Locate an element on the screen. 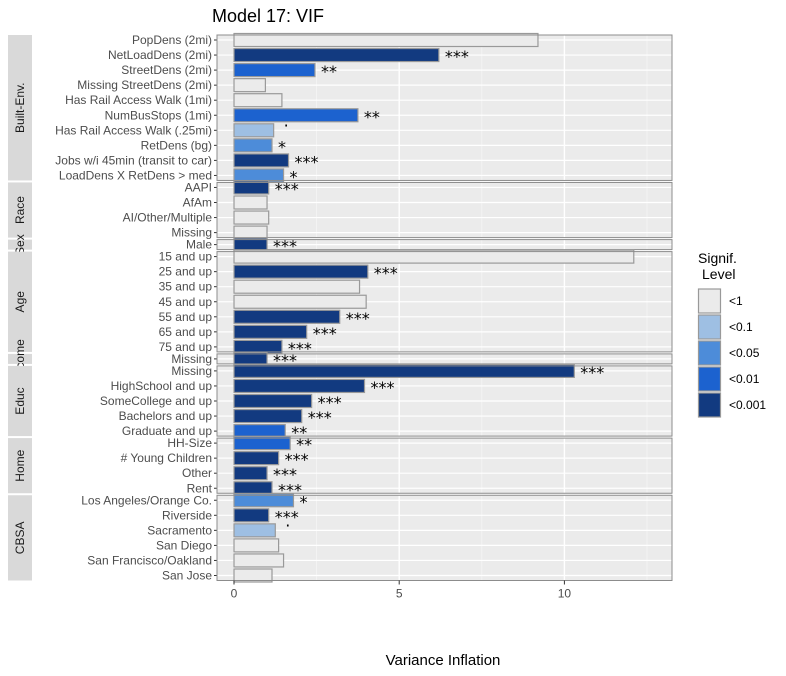 This screenshot has height=676, width=786. category-label-popdens-2mi: PopDens (2mi) is located at coordinates (172, 40).